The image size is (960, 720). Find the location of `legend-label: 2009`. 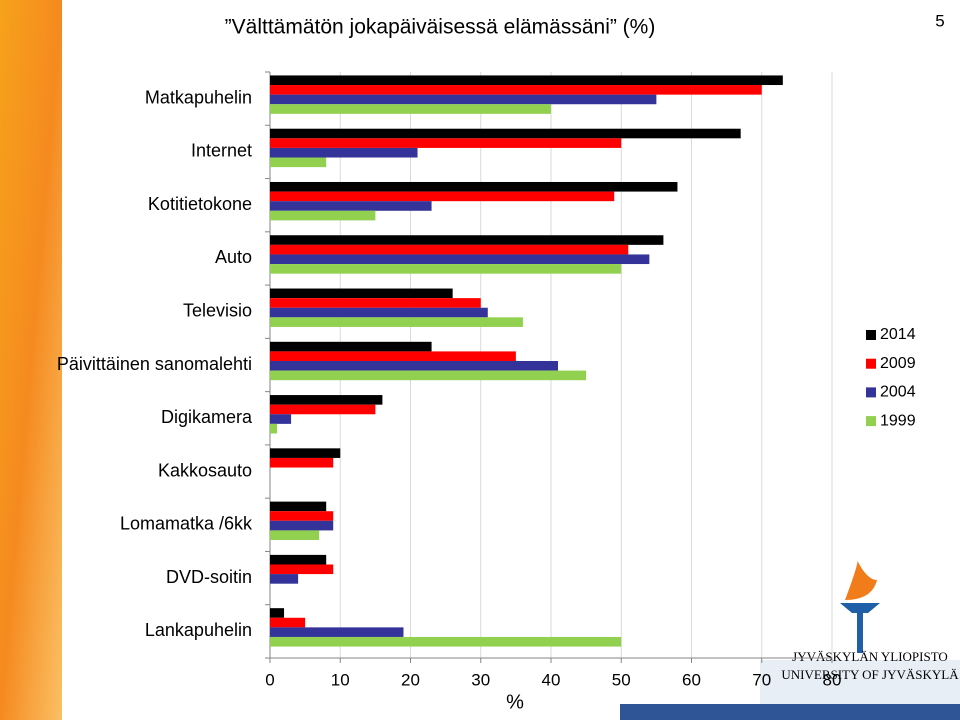

legend-label: 2009 is located at coordinates (898, 363).